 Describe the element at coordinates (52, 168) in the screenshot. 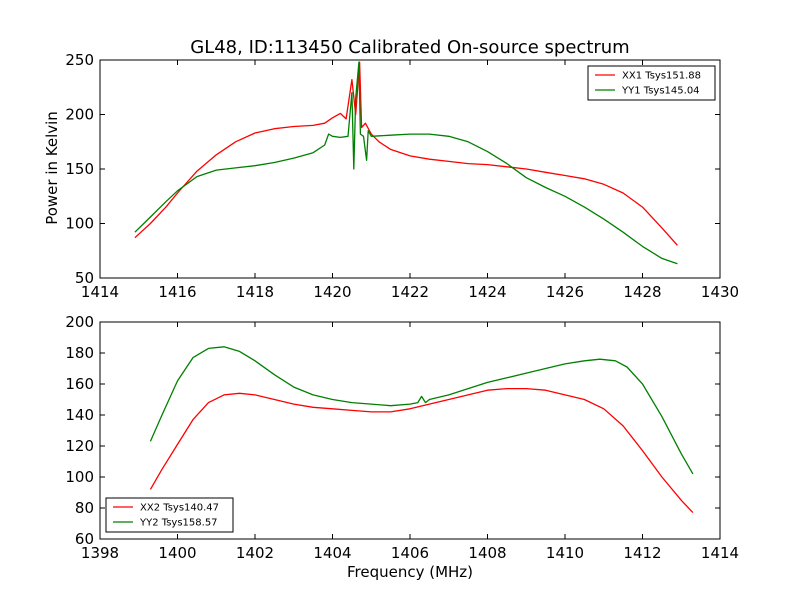

I see `y-axis-label: Power in Kelvin` at that location.